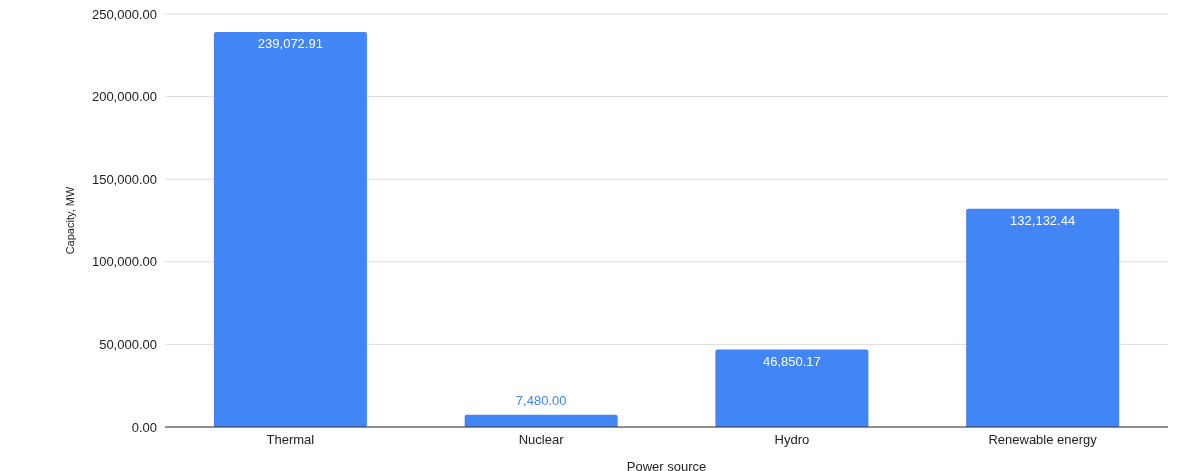 This screenshot has width=1177, height=471. Describe the element at coordinates (792, 440) in the screenshot. I see `x-tick-label: Hydro` at that location.